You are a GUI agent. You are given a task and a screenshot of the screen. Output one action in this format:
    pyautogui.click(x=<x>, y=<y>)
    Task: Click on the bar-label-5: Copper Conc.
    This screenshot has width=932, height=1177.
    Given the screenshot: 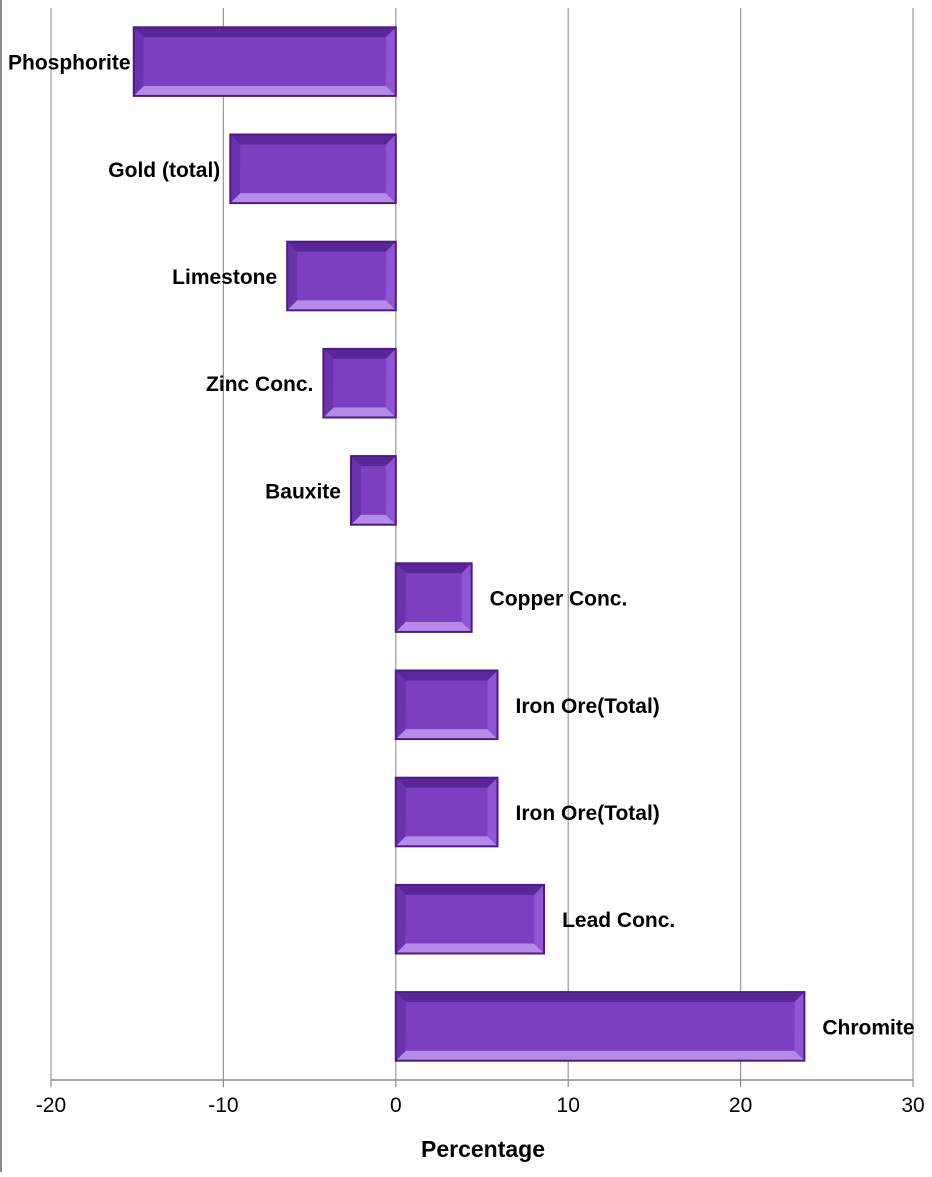 What is the action you would take?
    pyautogui.click(x=559, y=599)
    